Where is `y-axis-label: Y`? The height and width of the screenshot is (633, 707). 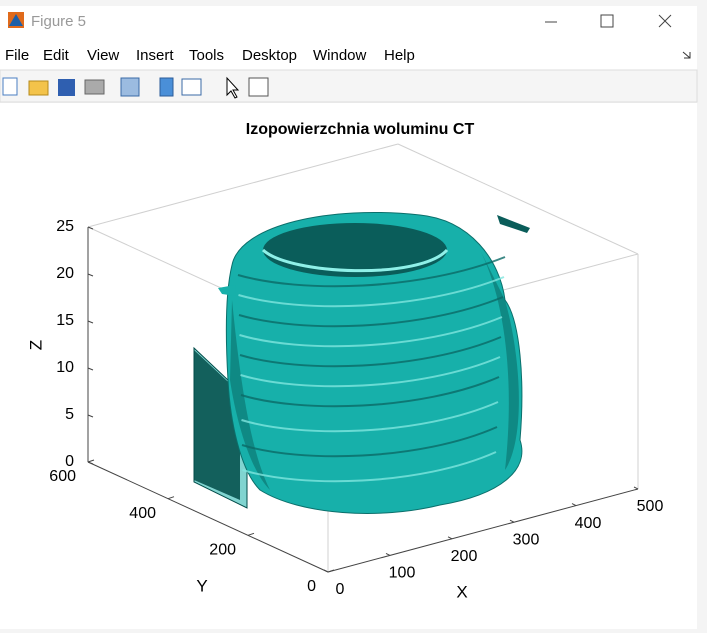
y-axis-label: Y is located at coordinates (201, 585).